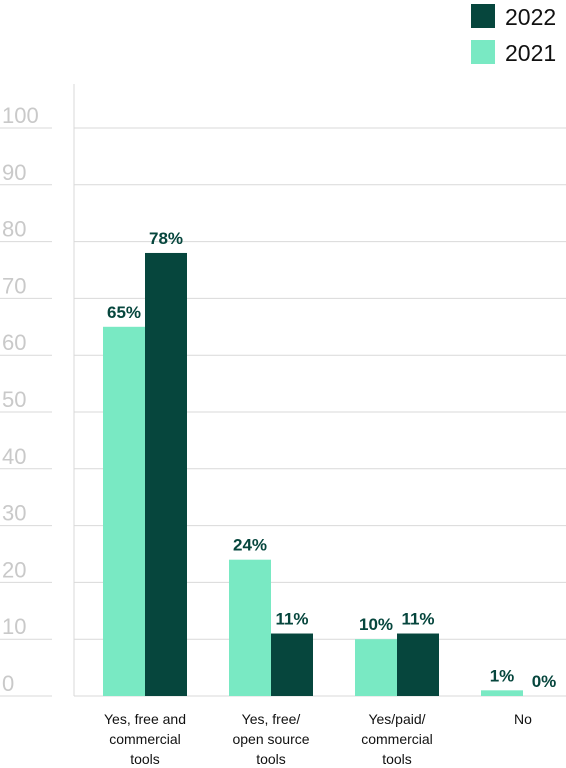 Image resolution: width=566 pixels, height=768 pixels. What do you see at coordinates (483, 52) in the screenshot?
I see `legend-swatch-2021` at bounding box center [483, 52].